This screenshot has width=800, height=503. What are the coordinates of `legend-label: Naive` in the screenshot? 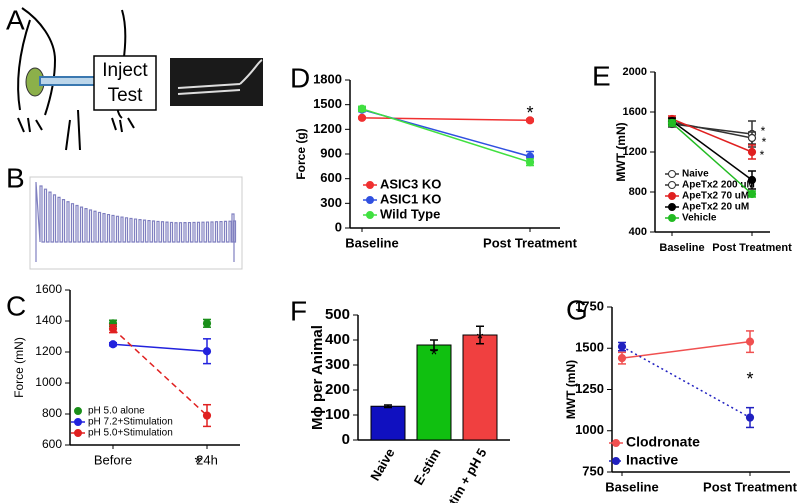 It's located at (695, 174).